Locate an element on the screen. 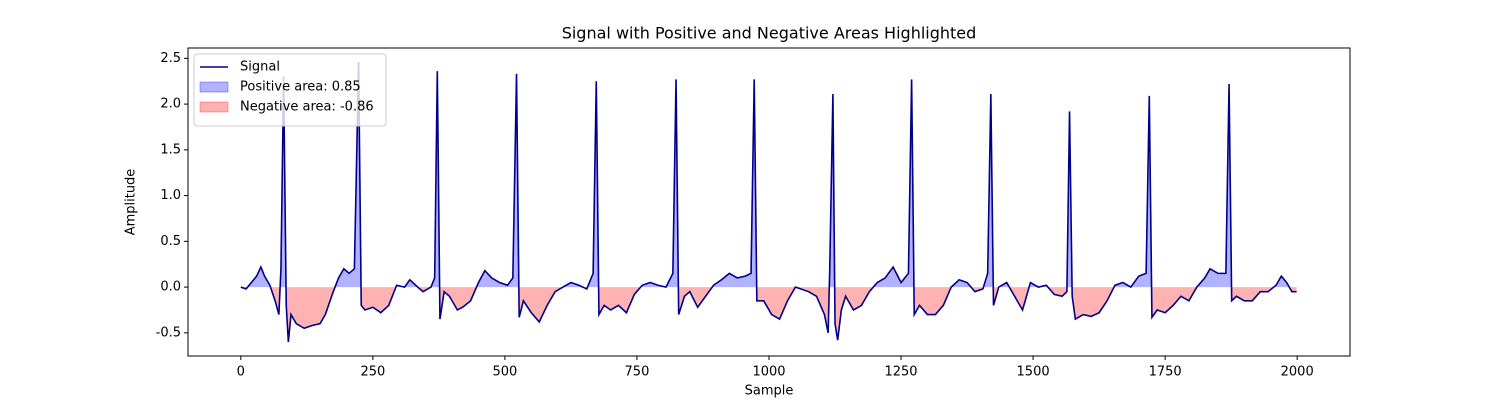  x-tick-label: 750 is located at coordinates (637, 372).